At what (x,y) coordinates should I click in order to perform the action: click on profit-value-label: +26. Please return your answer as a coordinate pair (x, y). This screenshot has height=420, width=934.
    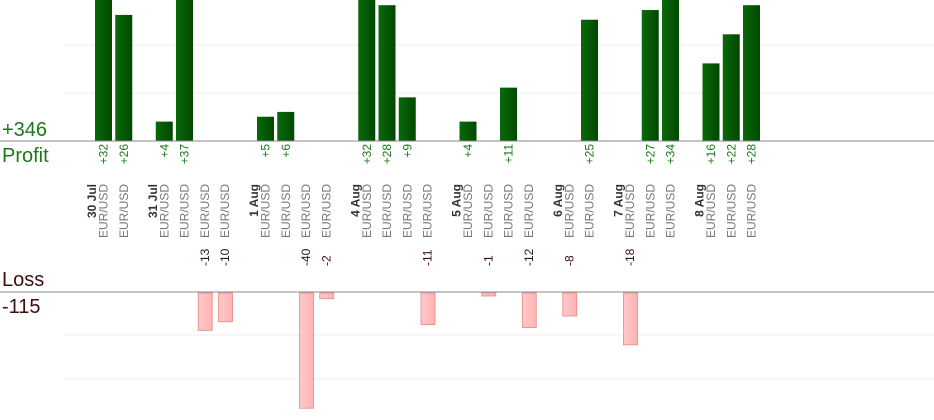
    Looking at the image, I should click on (124, 154).